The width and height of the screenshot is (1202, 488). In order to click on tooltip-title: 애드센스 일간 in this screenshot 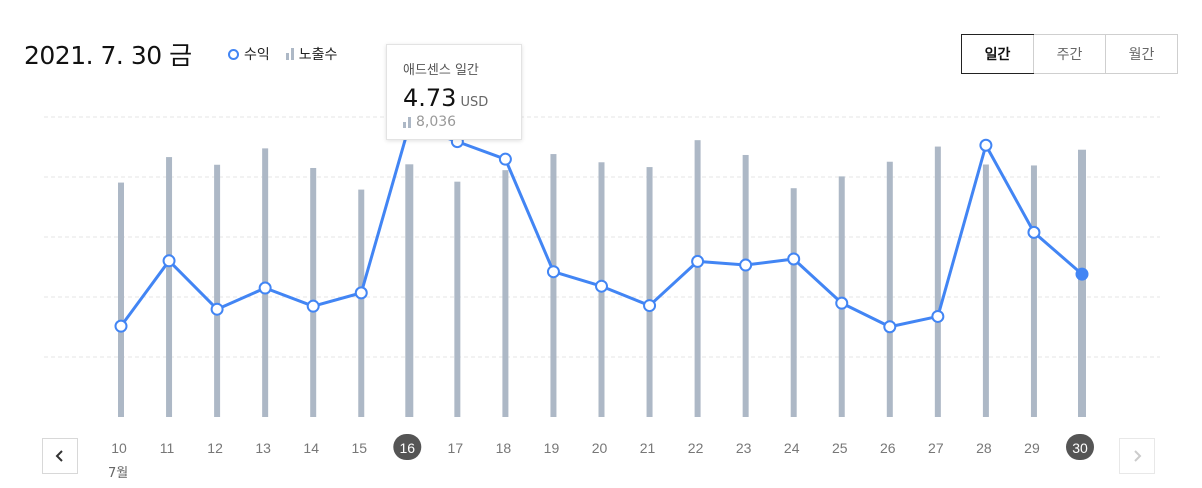, I will do `click(441, 70)`.